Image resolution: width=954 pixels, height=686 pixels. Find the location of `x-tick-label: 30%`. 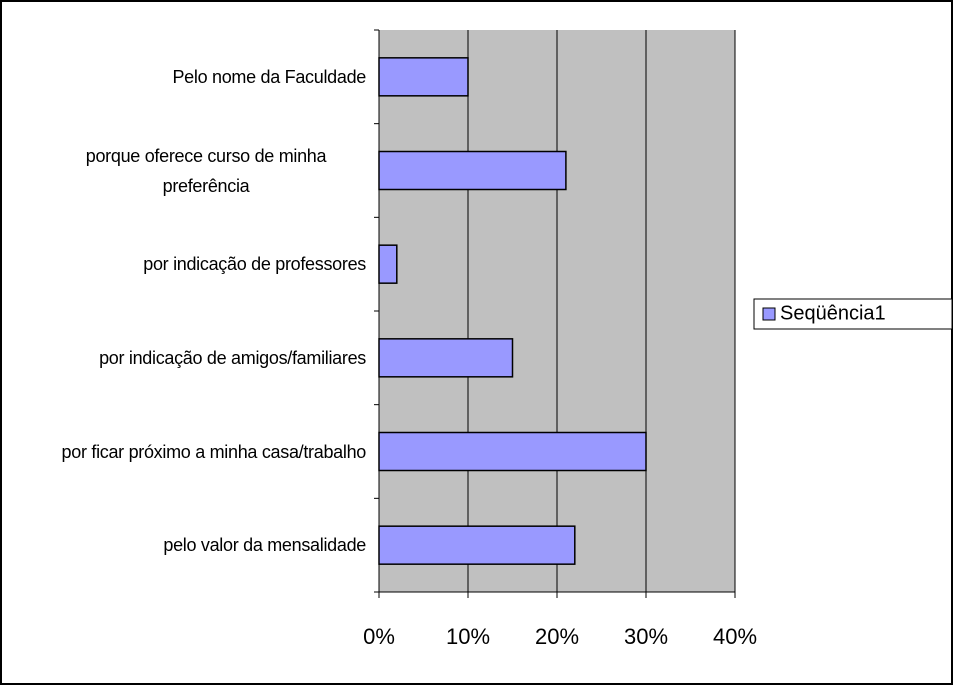

x-tick-label: 30% is located at coordinates (646, 636).